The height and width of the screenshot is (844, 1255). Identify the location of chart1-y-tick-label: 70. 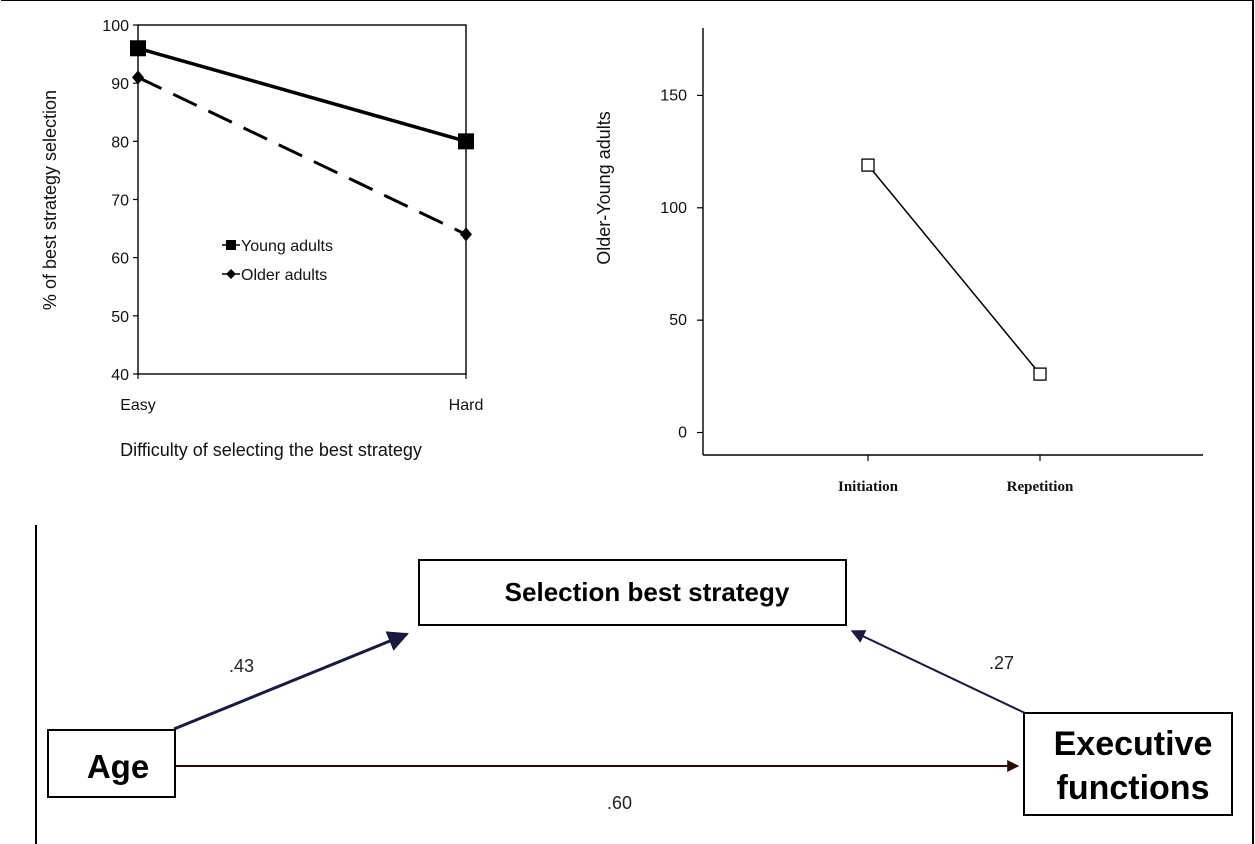
(120, 201).